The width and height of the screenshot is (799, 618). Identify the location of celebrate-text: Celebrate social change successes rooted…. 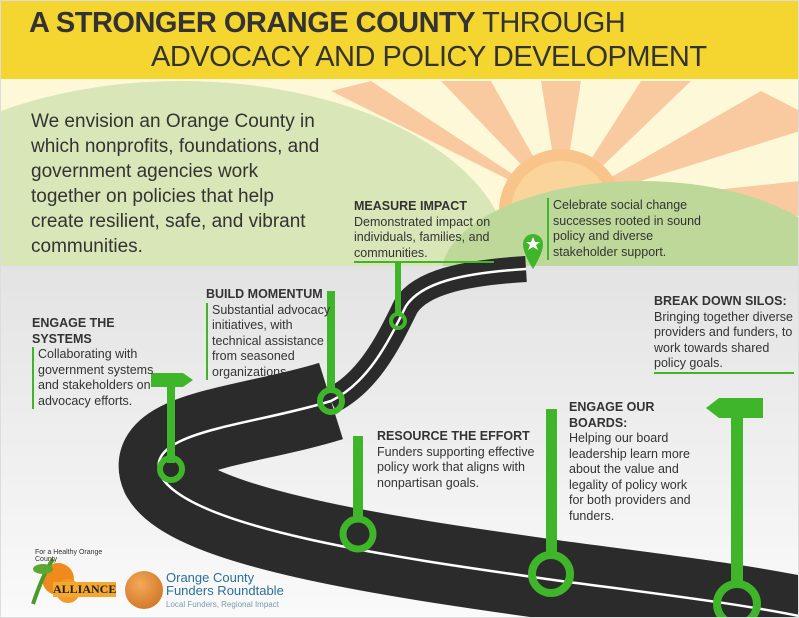
(632, 229).